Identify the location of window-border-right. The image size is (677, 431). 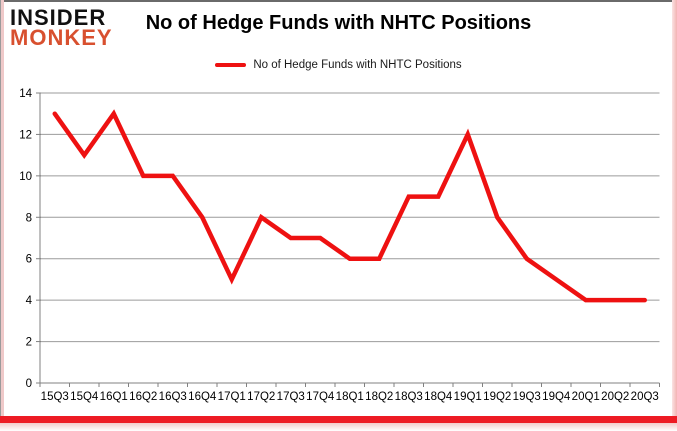
(674, 211).